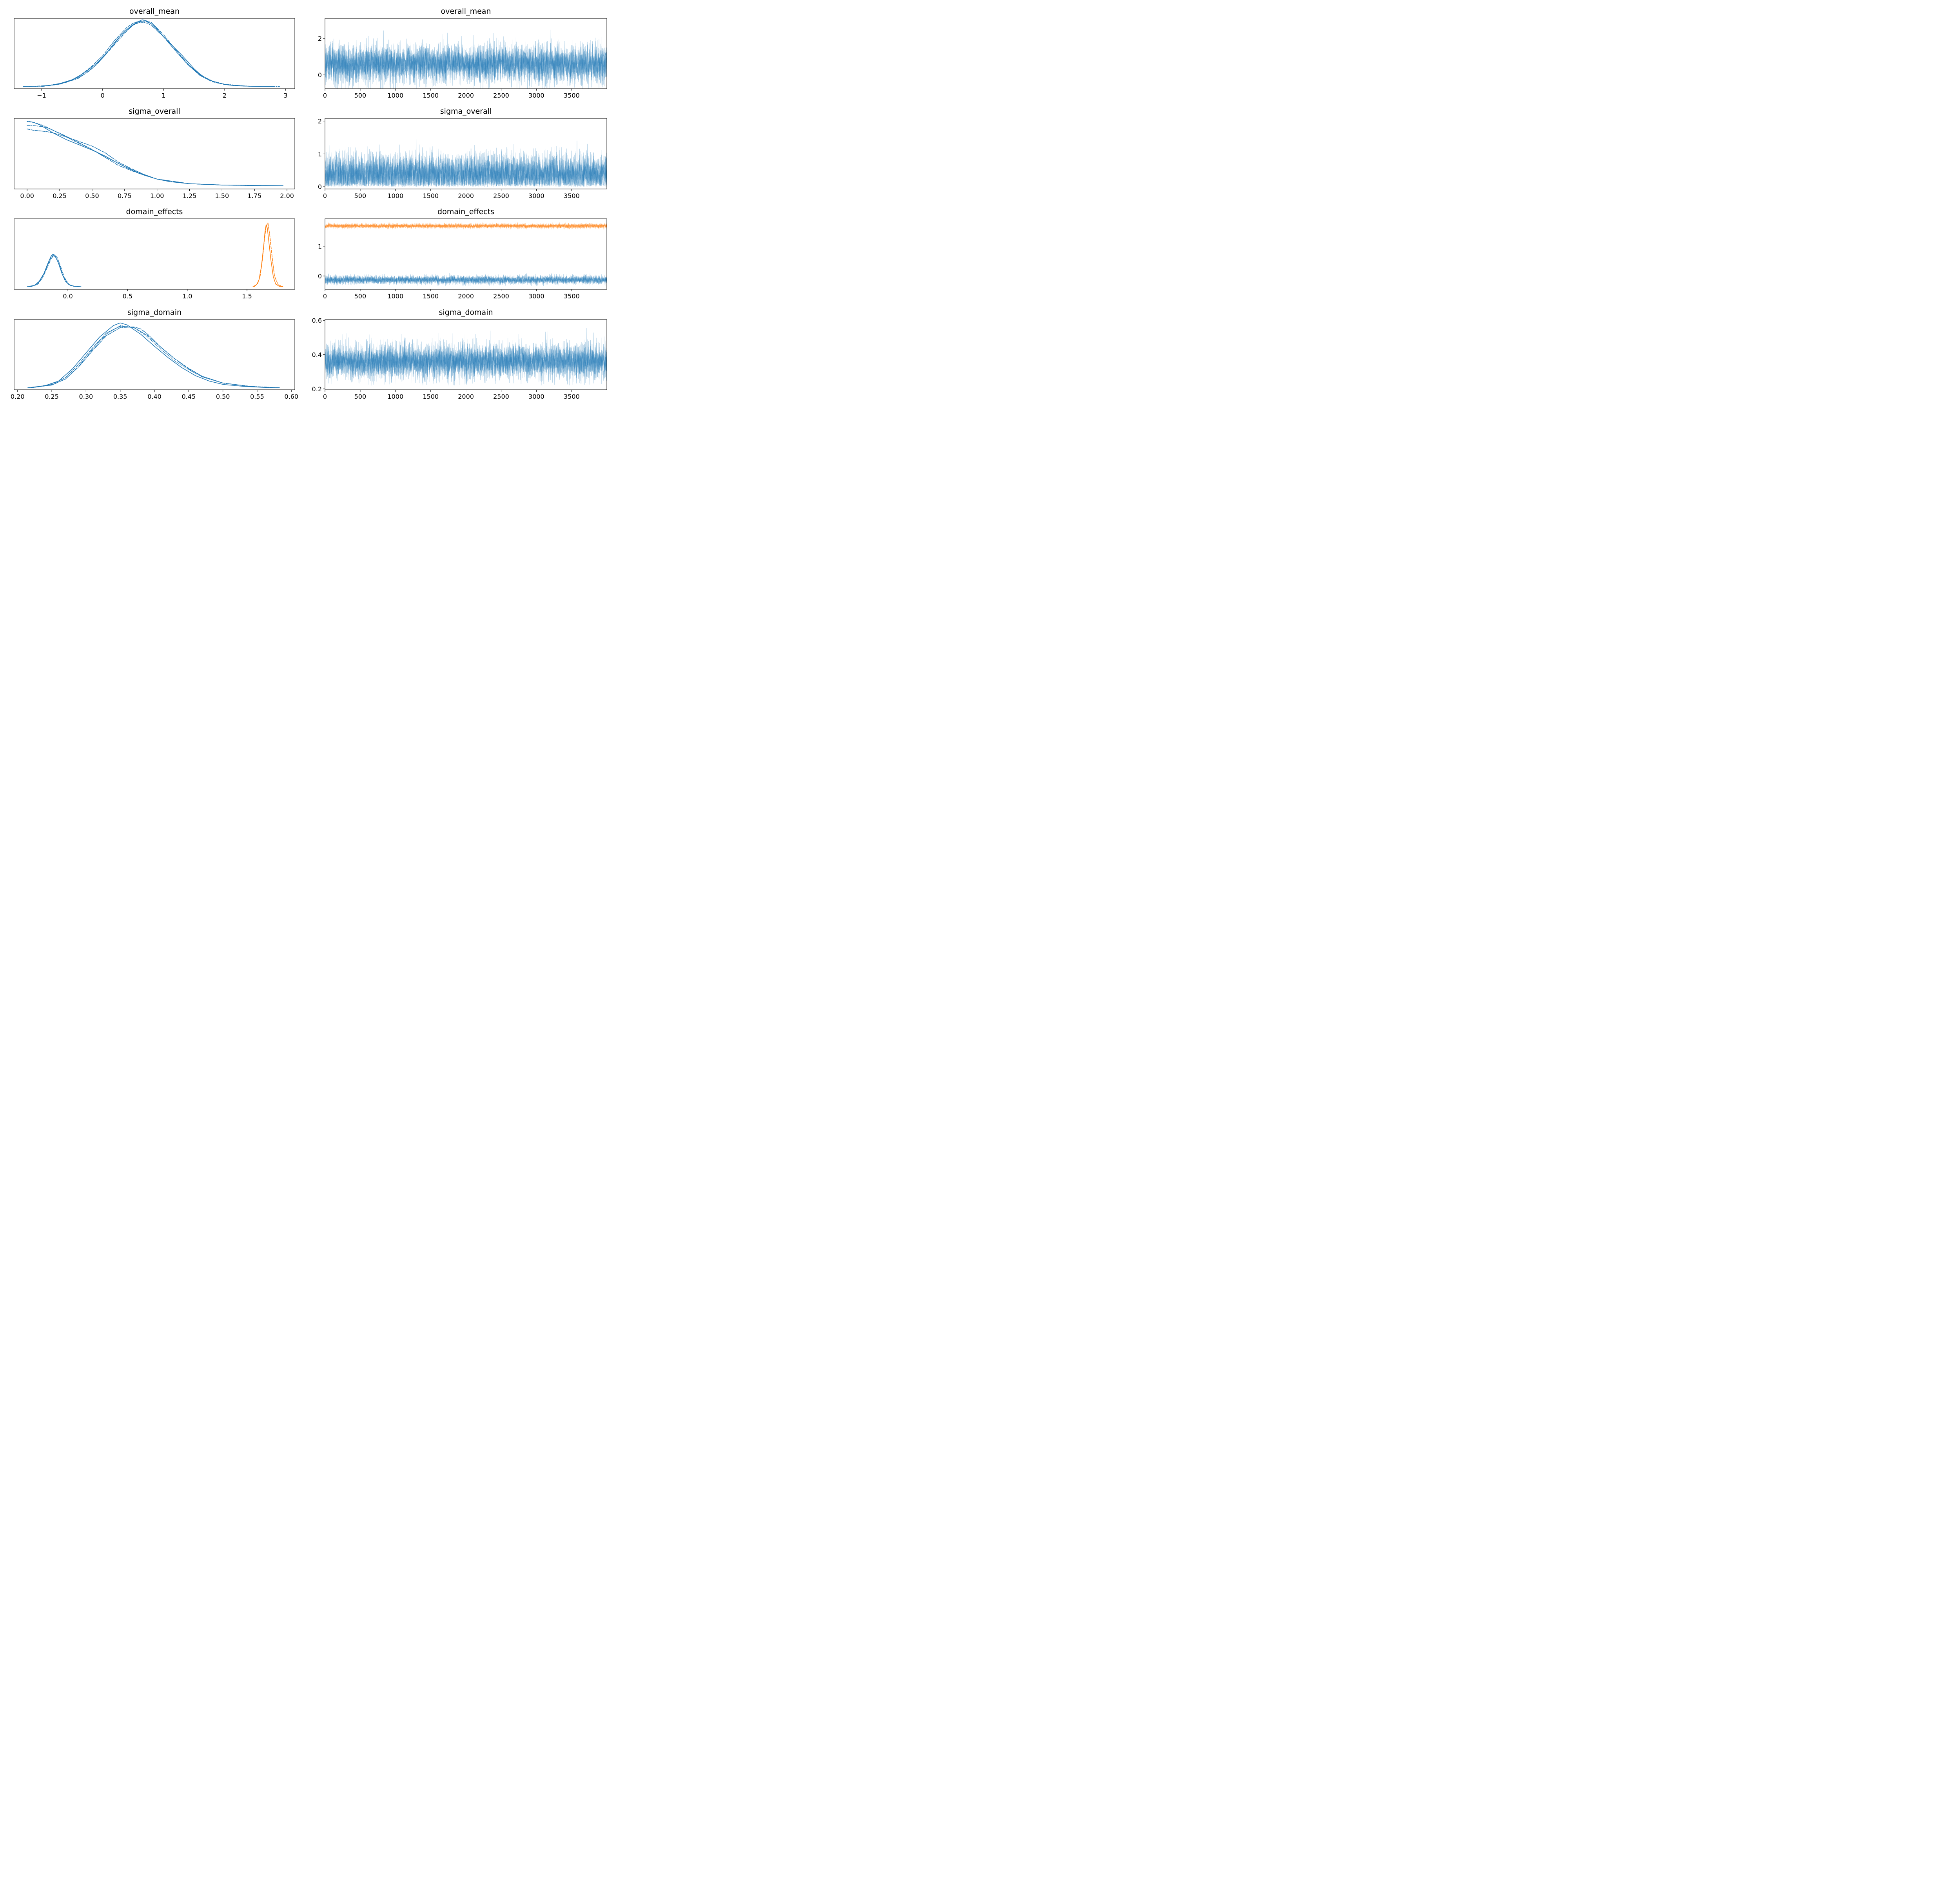 The width and height of the screenshot is (1960, 1882). I want to click on sigma-domain-kde-x-tick-label: 0.50, so click(223, 396).